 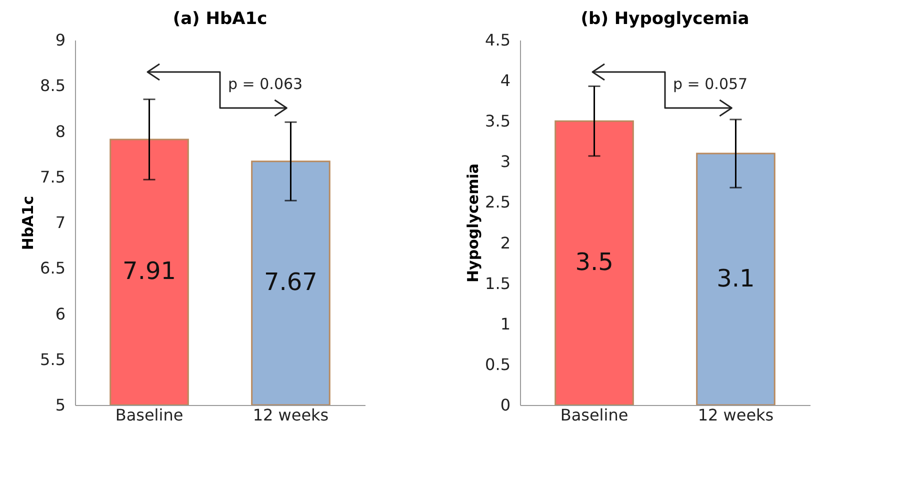 I want to click on y-tick-label: 0, so click(x=505, y=405).